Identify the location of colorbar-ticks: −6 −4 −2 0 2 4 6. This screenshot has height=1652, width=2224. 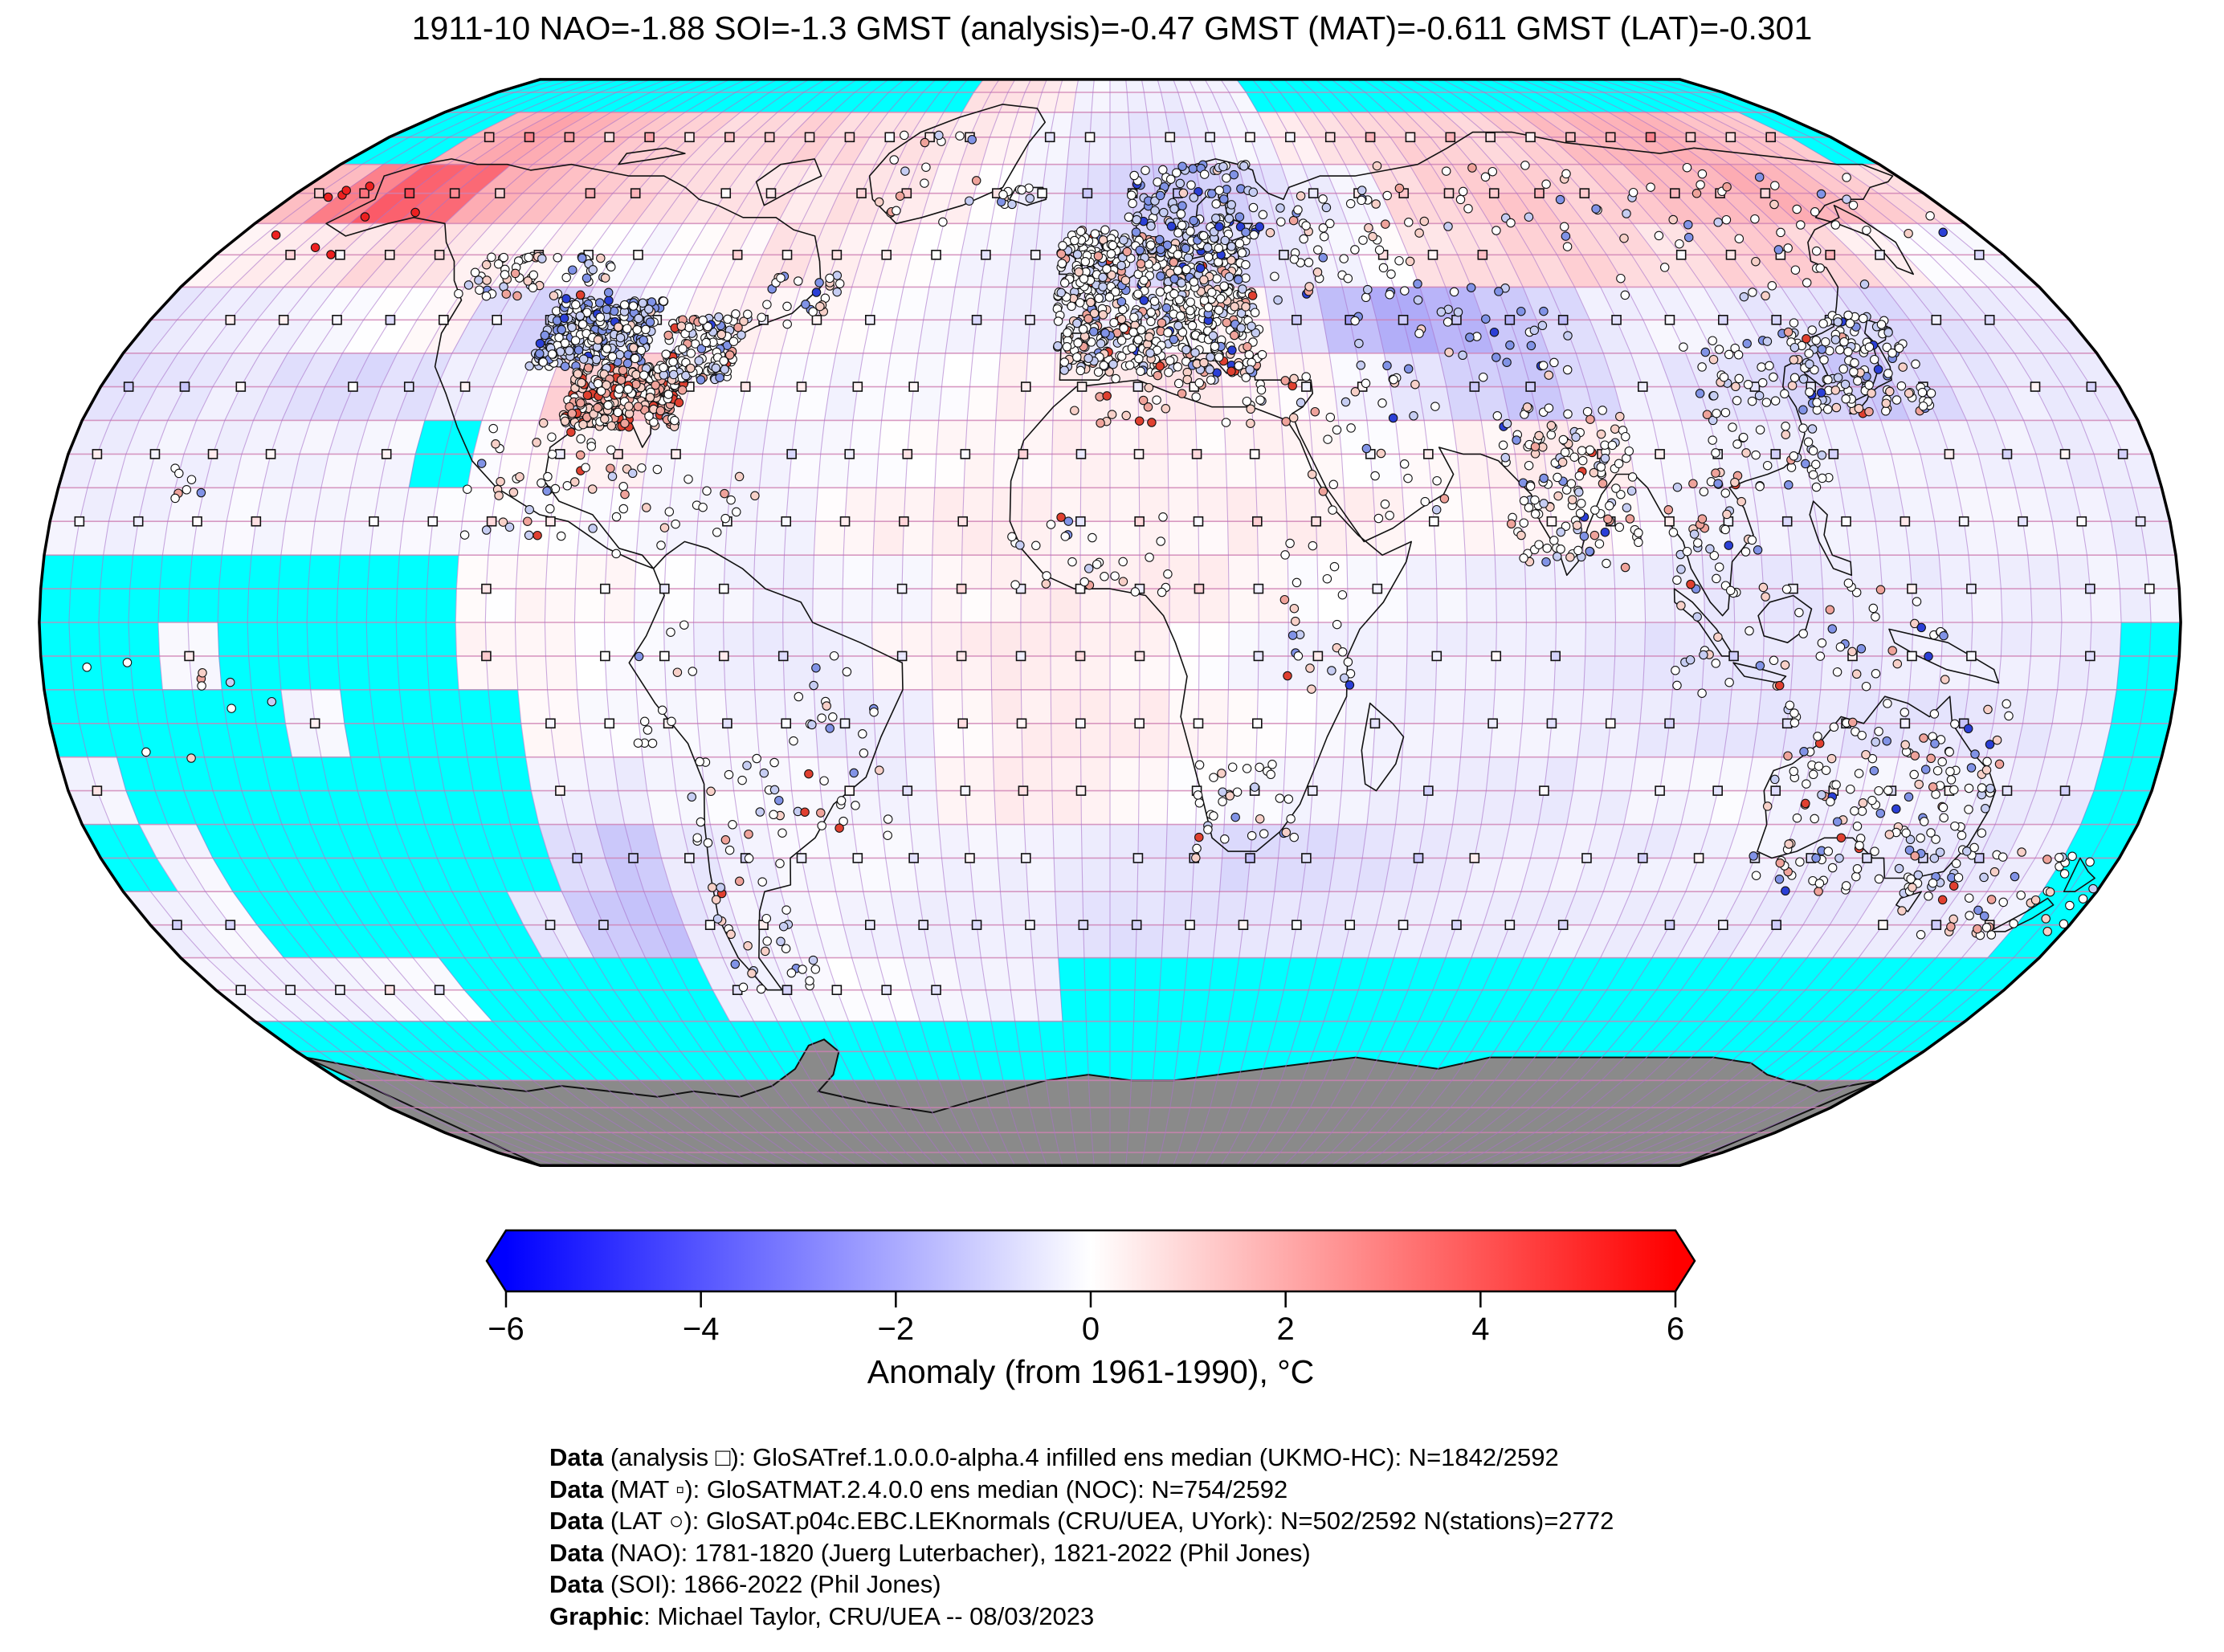
(1086, 1319).